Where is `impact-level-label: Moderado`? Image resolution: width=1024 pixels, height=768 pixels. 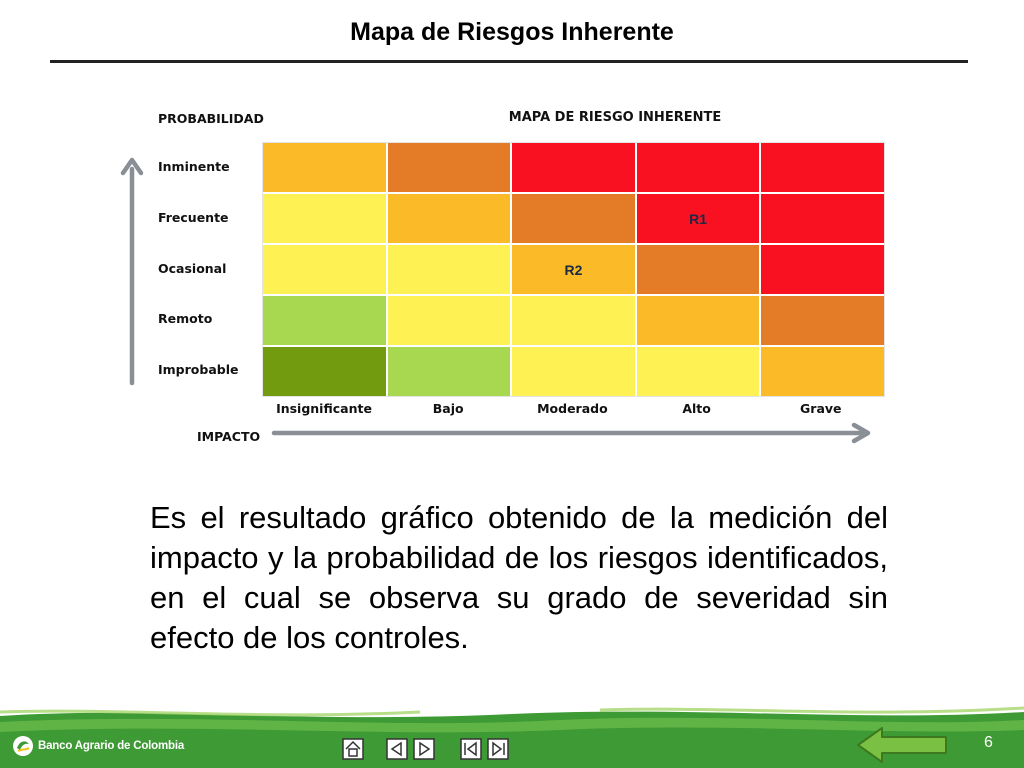
impact-level-label: Moderado is located at coordinates (572, 408).